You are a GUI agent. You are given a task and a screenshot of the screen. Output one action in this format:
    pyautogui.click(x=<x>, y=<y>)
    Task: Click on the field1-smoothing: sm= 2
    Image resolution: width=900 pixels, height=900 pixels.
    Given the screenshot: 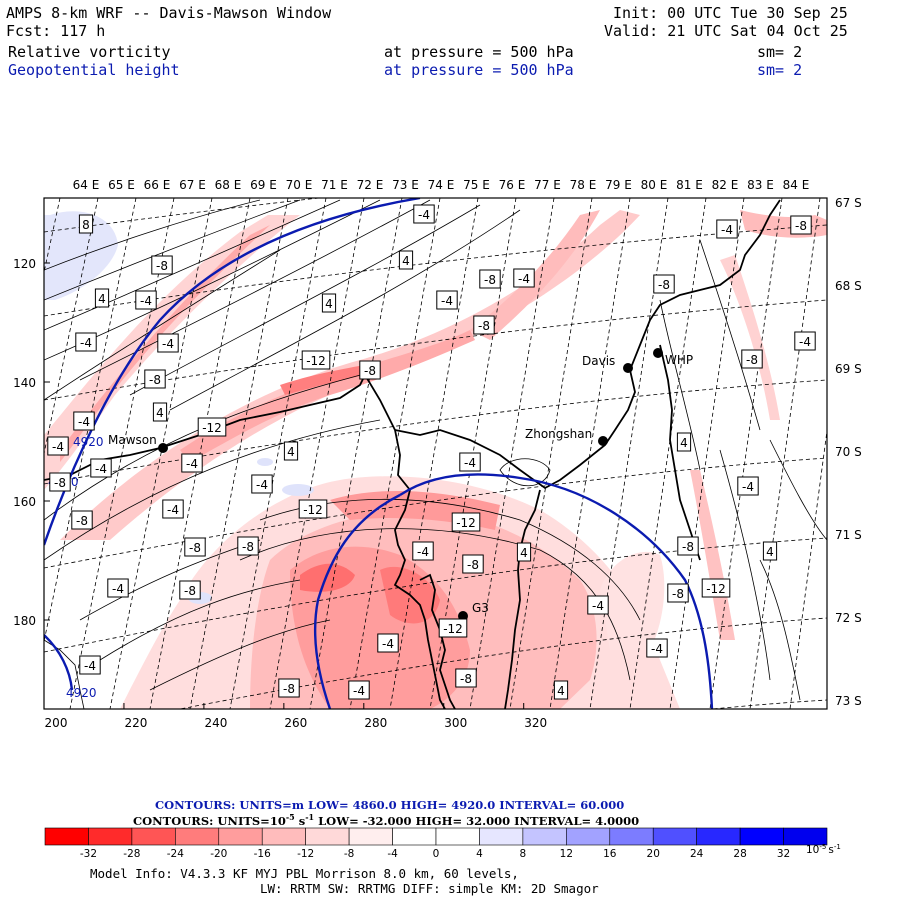 What is the action you would take?
    pyautogui.click(x=780, y=52)
    